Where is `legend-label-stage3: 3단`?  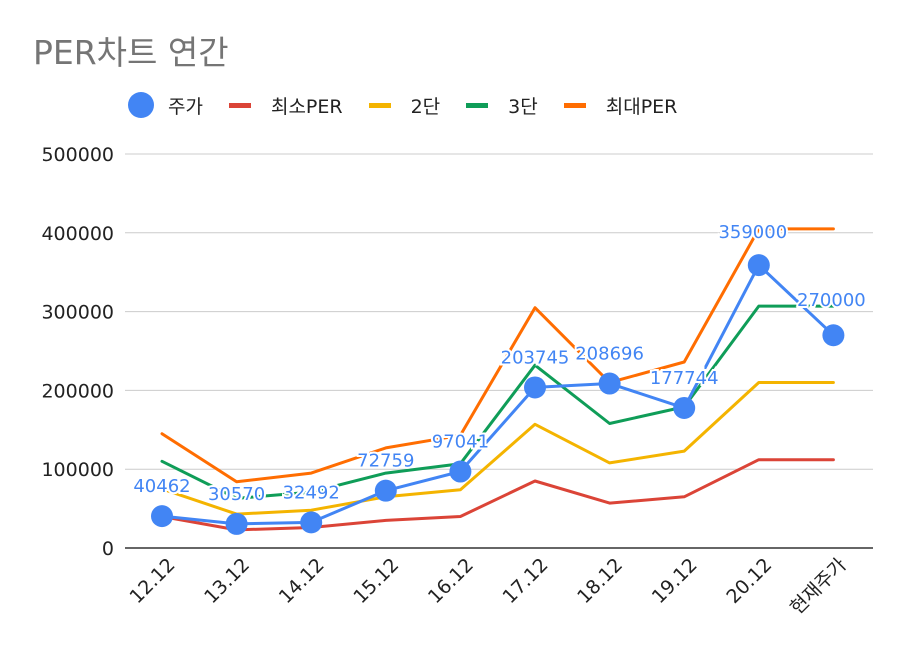 legend-label-stage3: 3단 is located at coordinates (523, 106).